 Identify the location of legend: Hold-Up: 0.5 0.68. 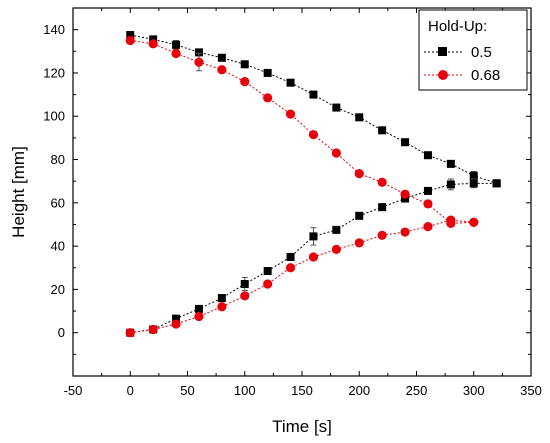
(473, 50).